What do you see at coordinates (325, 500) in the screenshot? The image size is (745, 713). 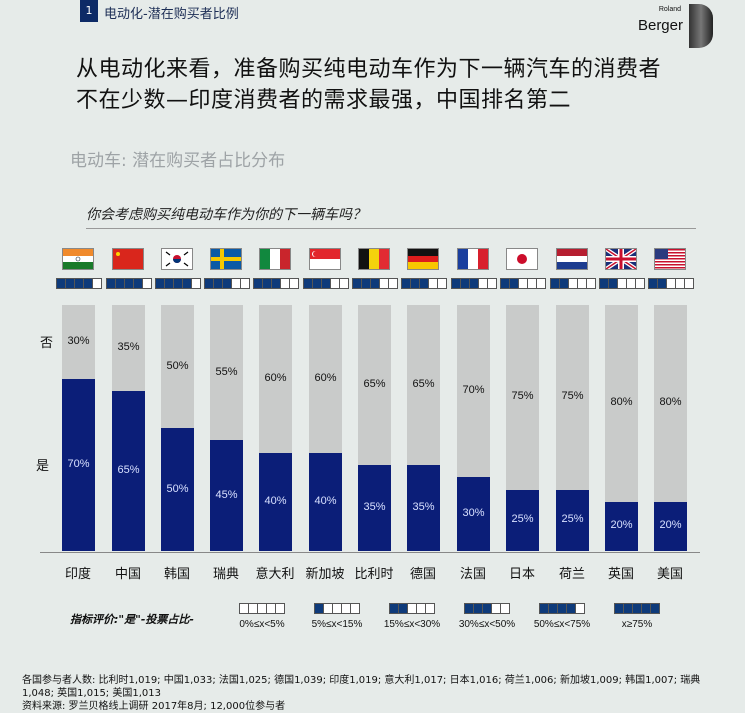 I see `data-label-yes: 40%` at bounding box center [325, 500].